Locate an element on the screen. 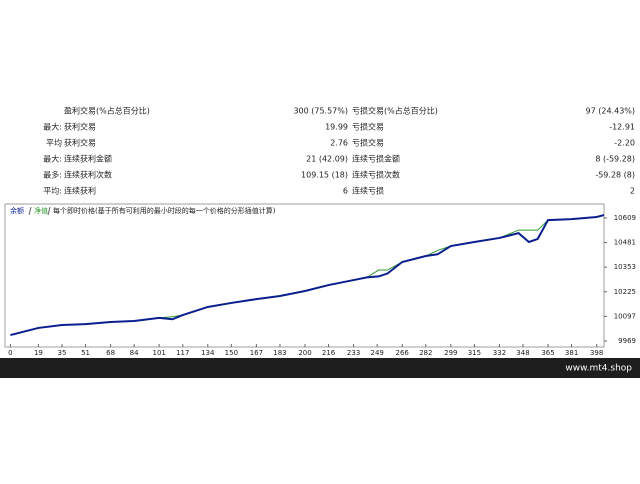 This screenshot has height=484, width=640. stat-label: 连续获利金额 is located at coordinates (88, 159).